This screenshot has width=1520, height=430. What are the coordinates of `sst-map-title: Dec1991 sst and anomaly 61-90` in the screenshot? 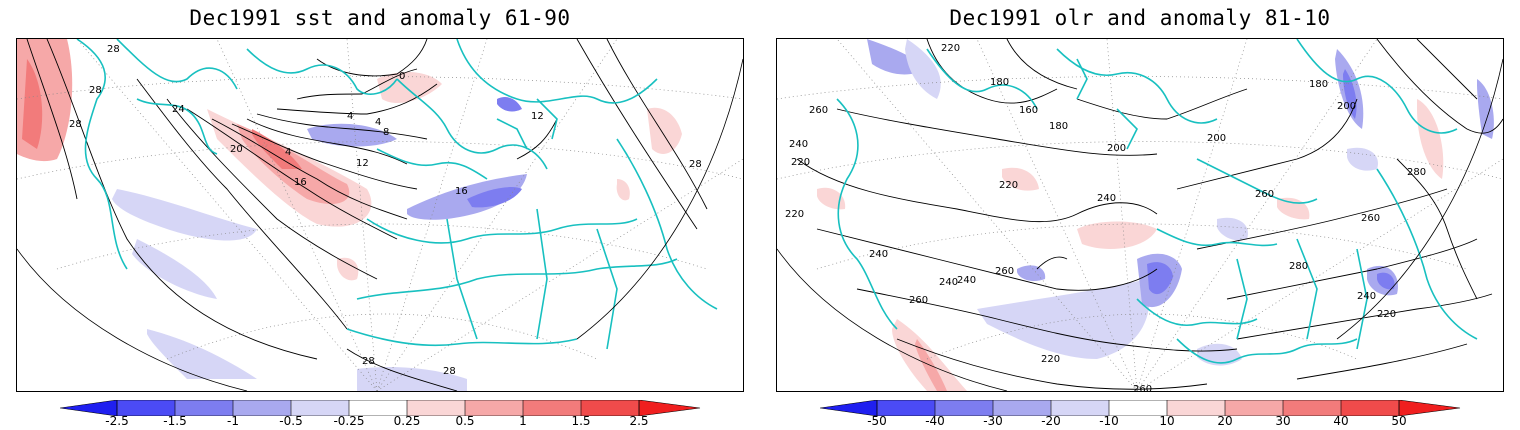 It's located at (380, 18).